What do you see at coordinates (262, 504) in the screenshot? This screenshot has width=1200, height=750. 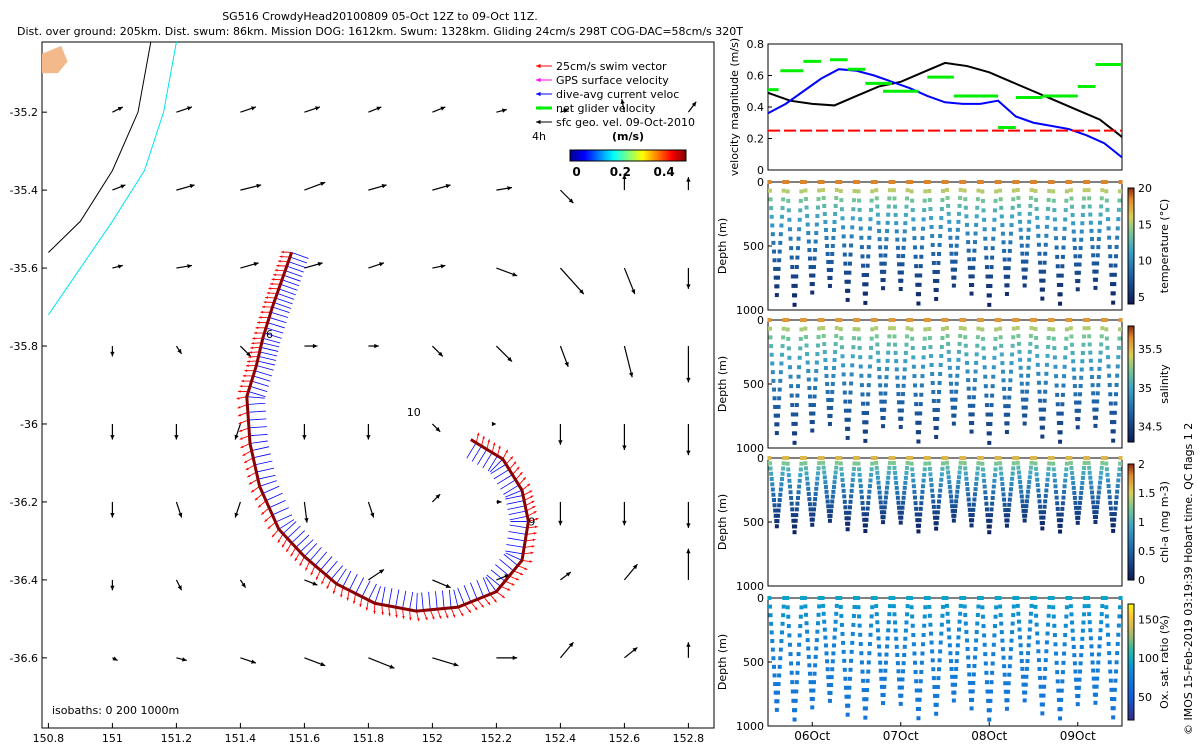 I see `swim-vector` at bounding box center [262, 504].